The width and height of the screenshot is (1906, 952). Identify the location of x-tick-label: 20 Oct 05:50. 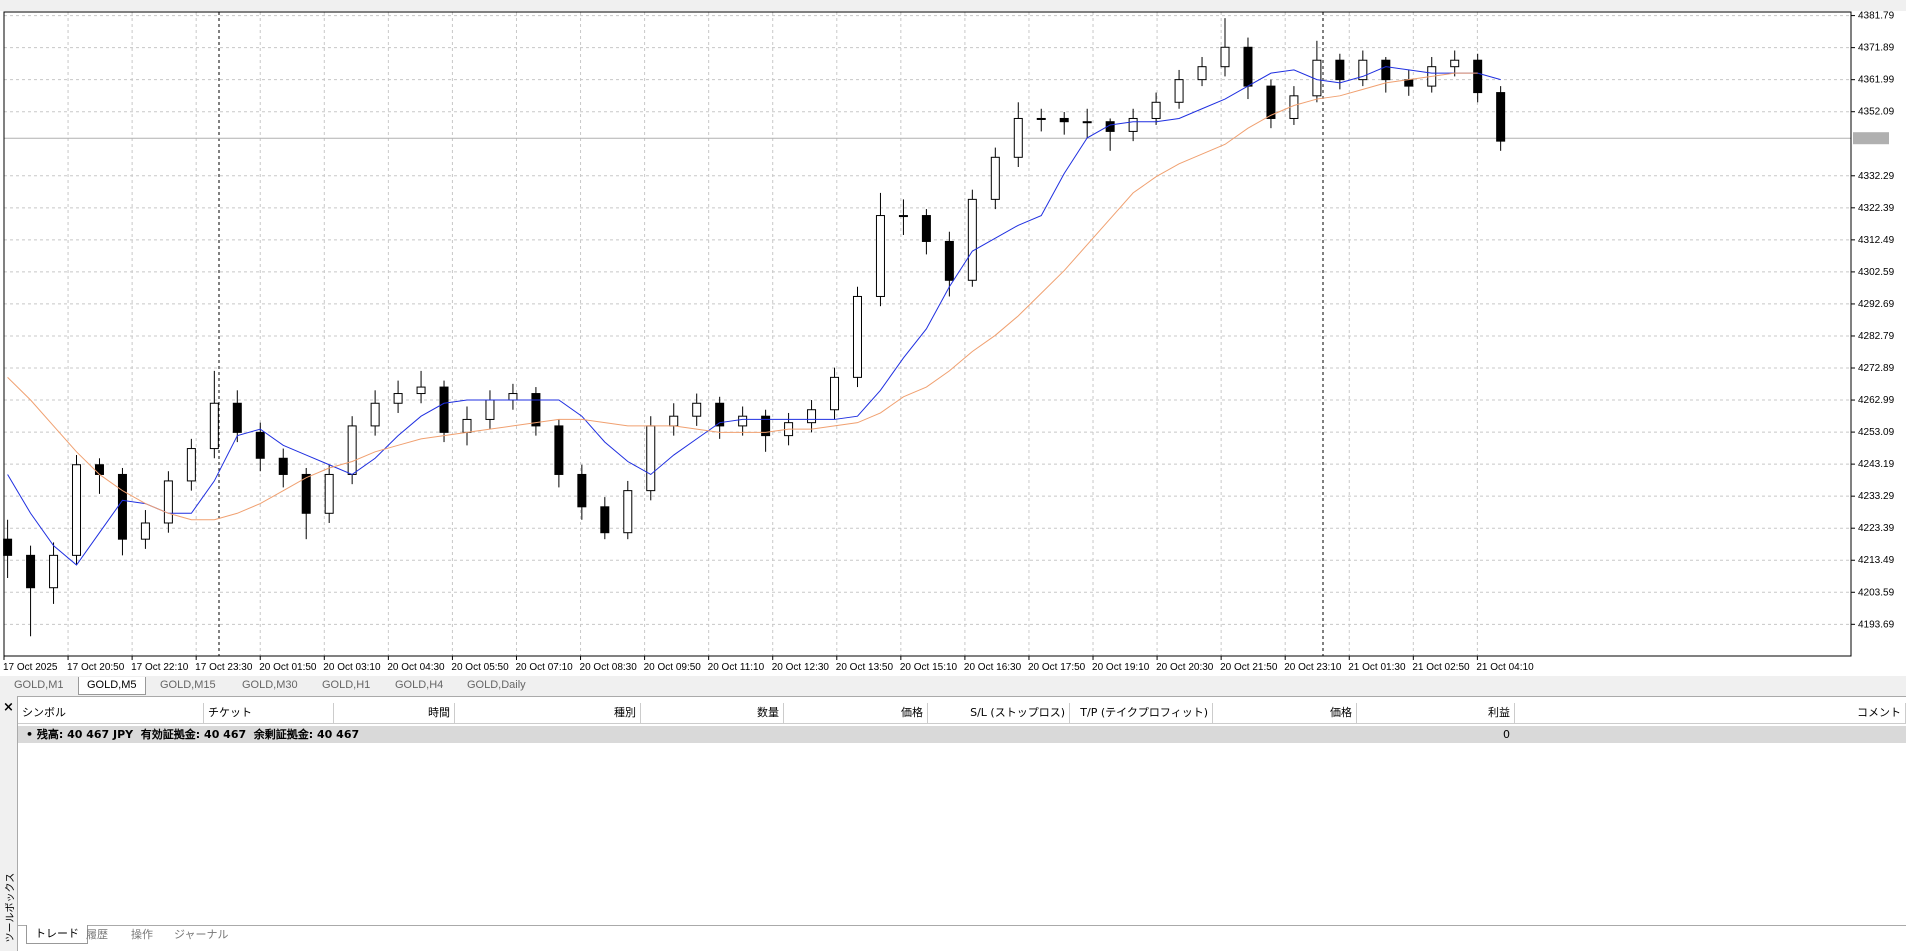
(480, 667).